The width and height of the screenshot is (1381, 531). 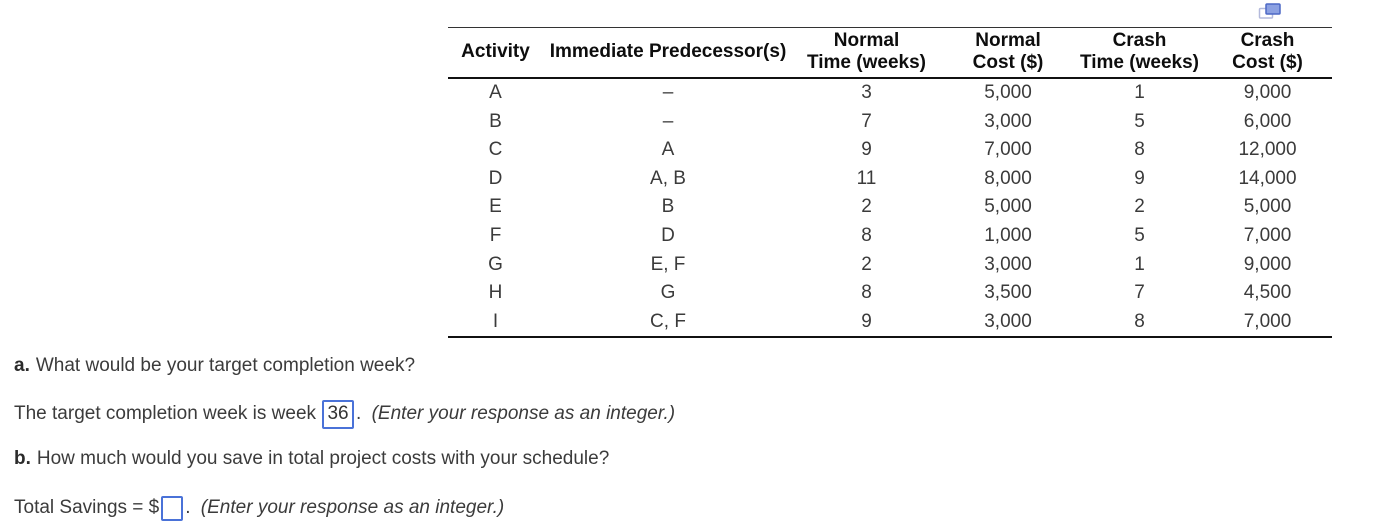 I want to click on cell-predecessors: A, so click(x=668, y=150).